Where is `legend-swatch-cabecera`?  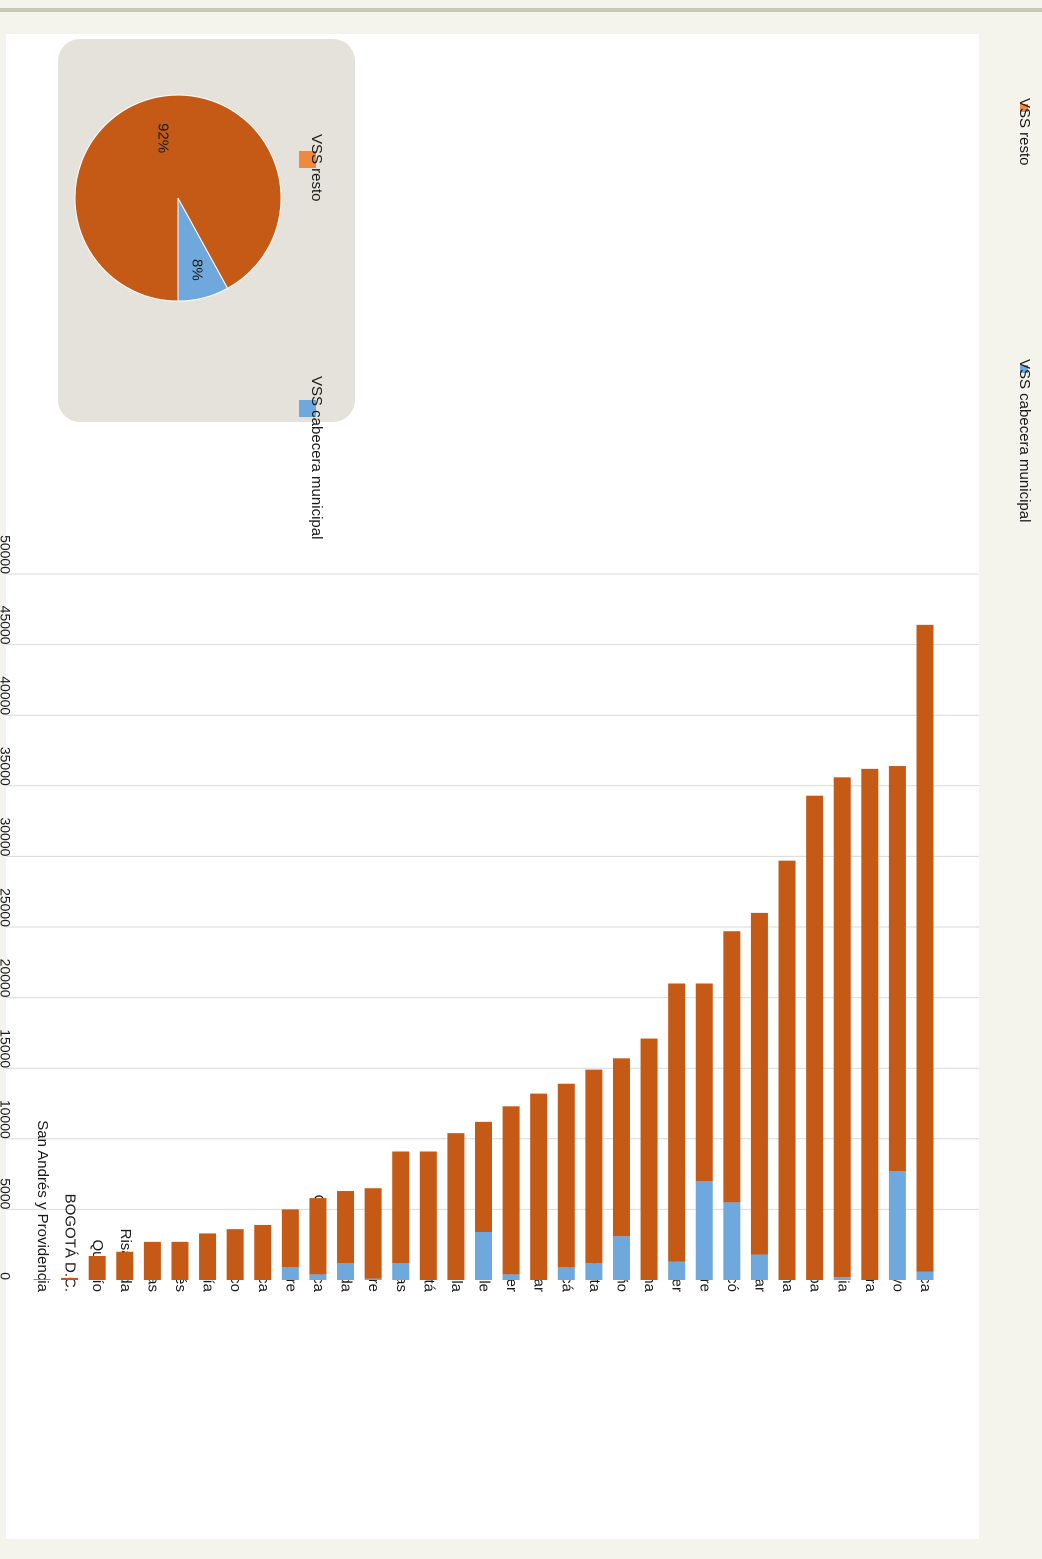
legend-swatch-cabecera is located at coordinates (1024, 369).